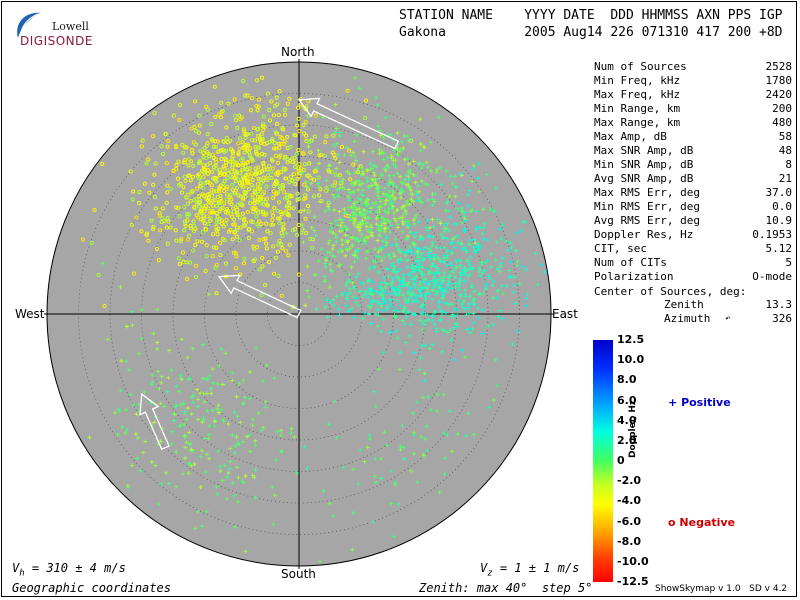 This screenshot has height=600, width=800. What do you see at coordinates (631, 339) in the screenshot?
I see `colorbar-tick-label: 12.5` at bounding box center [631, 339].